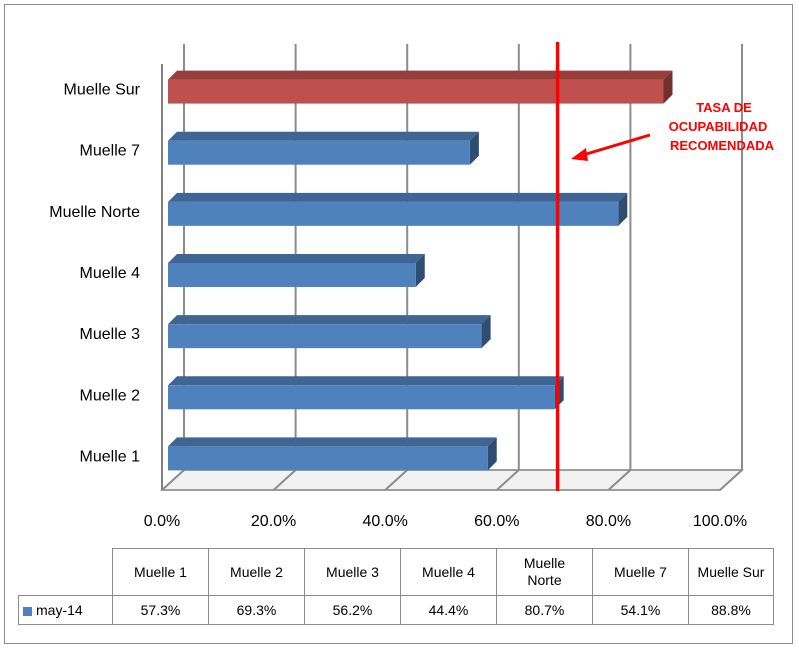  I want to click on x-tick-label: 0.0%, so click(162, 521).